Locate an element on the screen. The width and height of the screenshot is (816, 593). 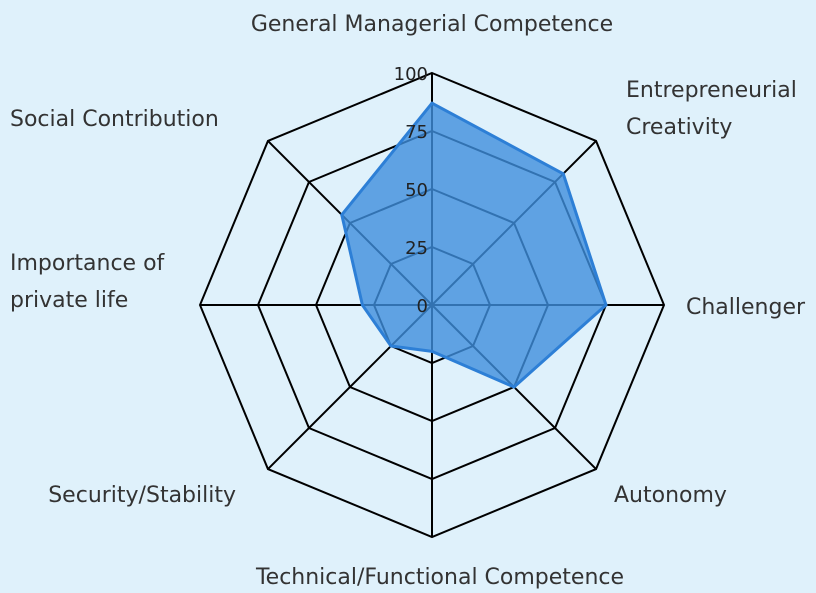
axis-label: Autonomy is located at coordinates (670, 495).